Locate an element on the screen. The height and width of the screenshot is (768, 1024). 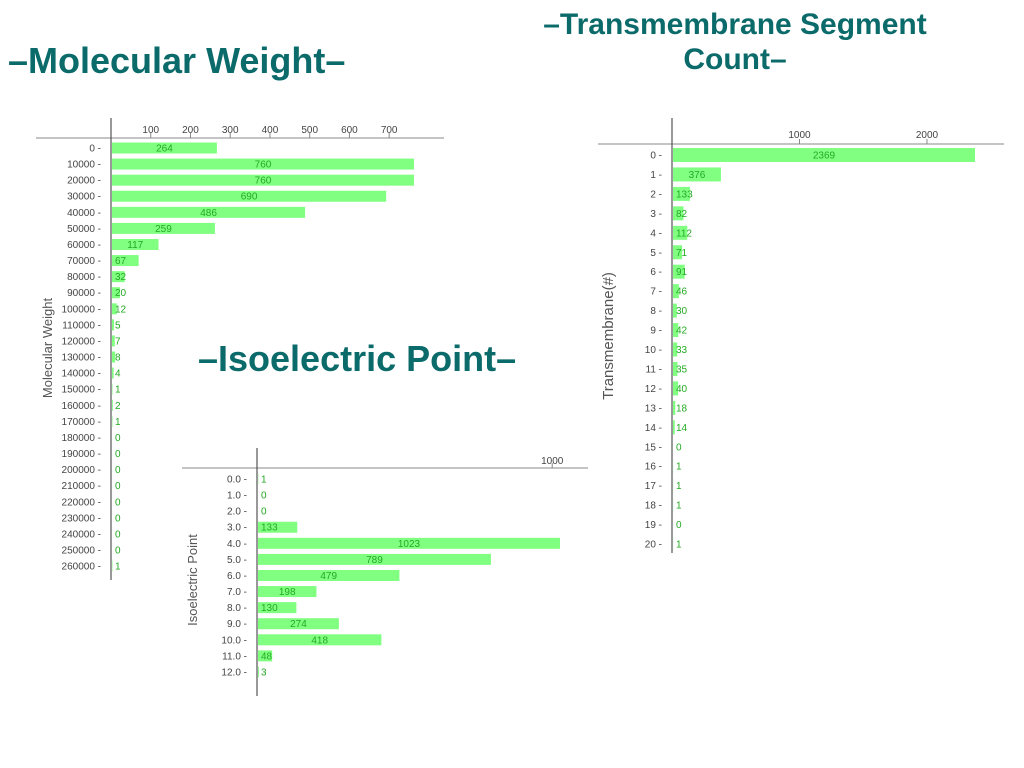
bar-value-label: 117 is located at coordinates (135, 245).